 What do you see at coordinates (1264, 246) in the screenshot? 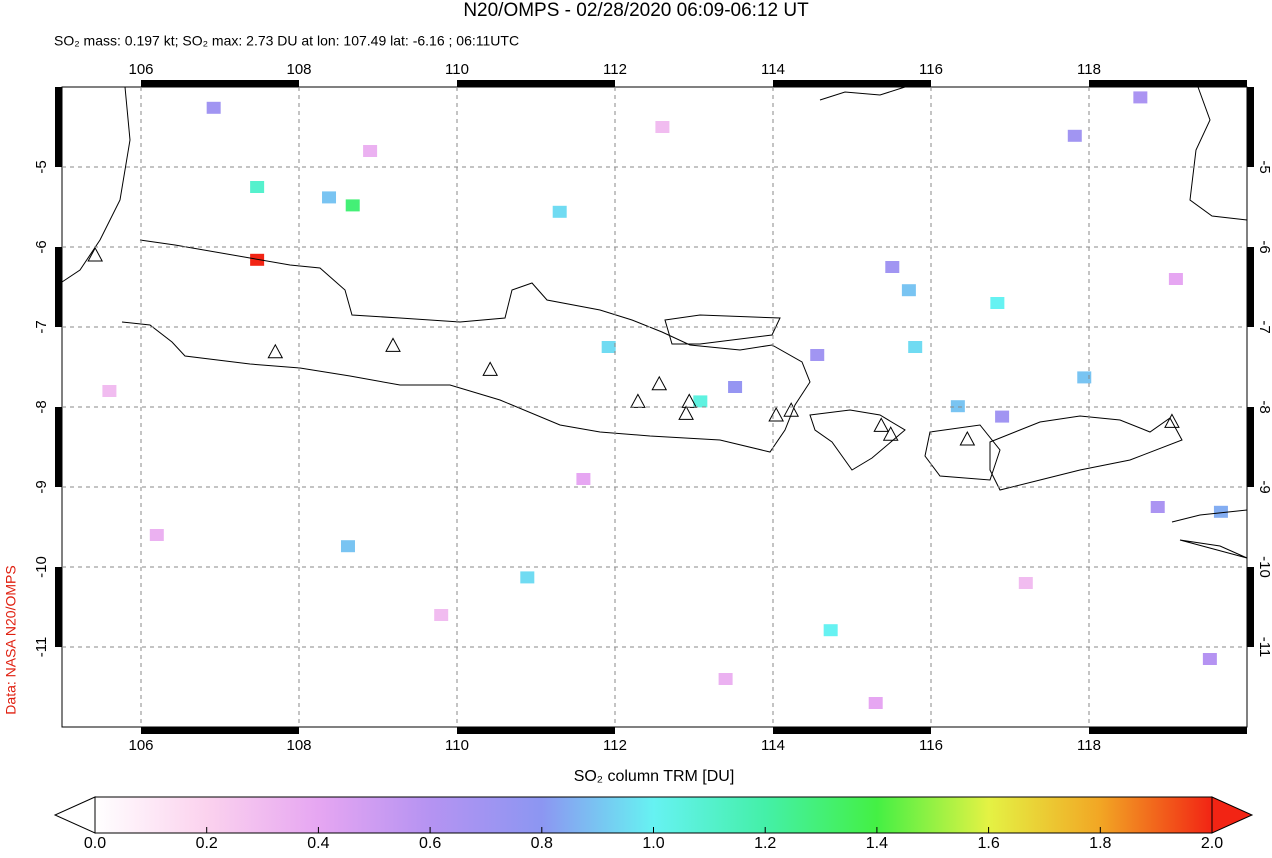
I see `y-tick-label: -6` at bounding box center [1264, 246].